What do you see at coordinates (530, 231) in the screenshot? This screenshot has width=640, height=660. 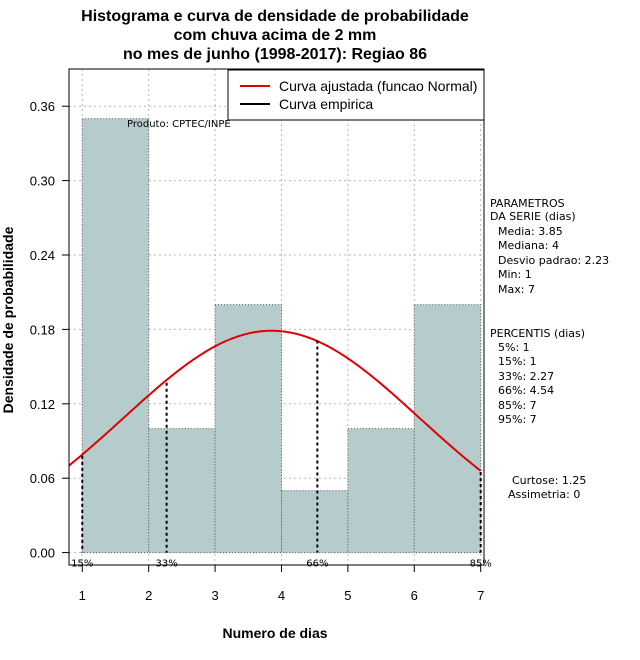 I see `param-media: Media: 3.85` at bounding box center [530, 231].